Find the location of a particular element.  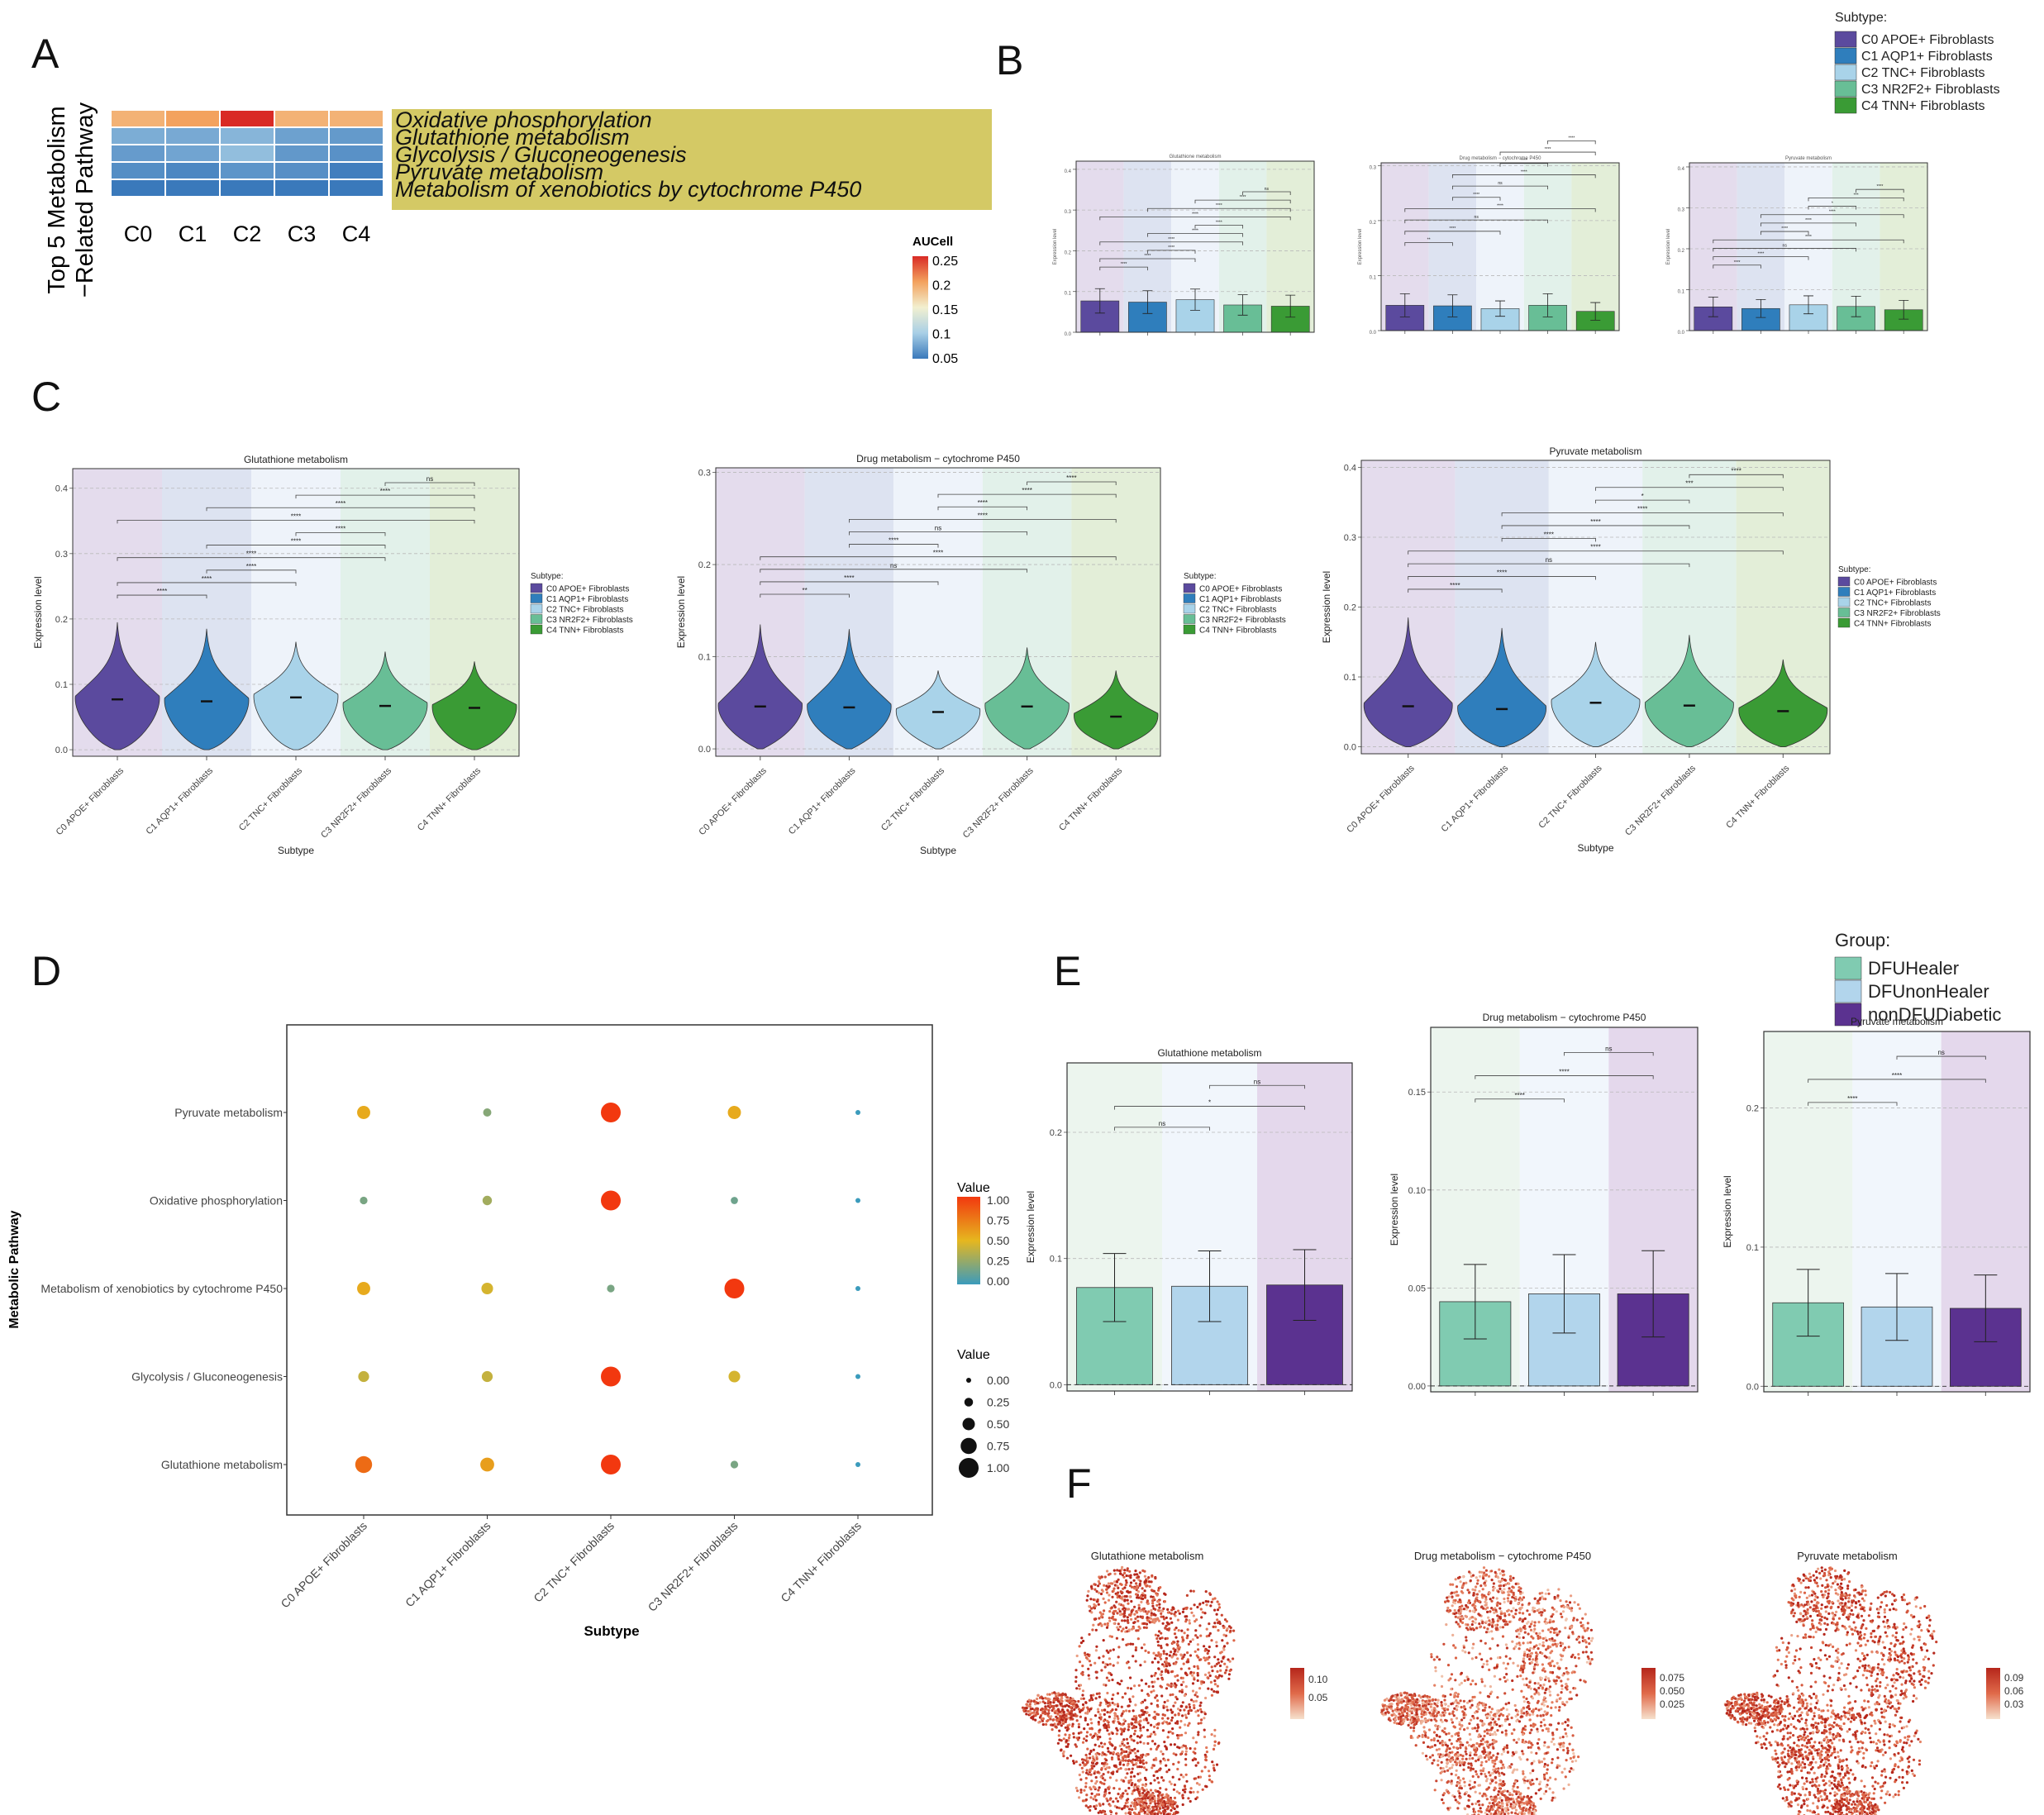

dot-plot-frame is located at coordinates (609, 1270).